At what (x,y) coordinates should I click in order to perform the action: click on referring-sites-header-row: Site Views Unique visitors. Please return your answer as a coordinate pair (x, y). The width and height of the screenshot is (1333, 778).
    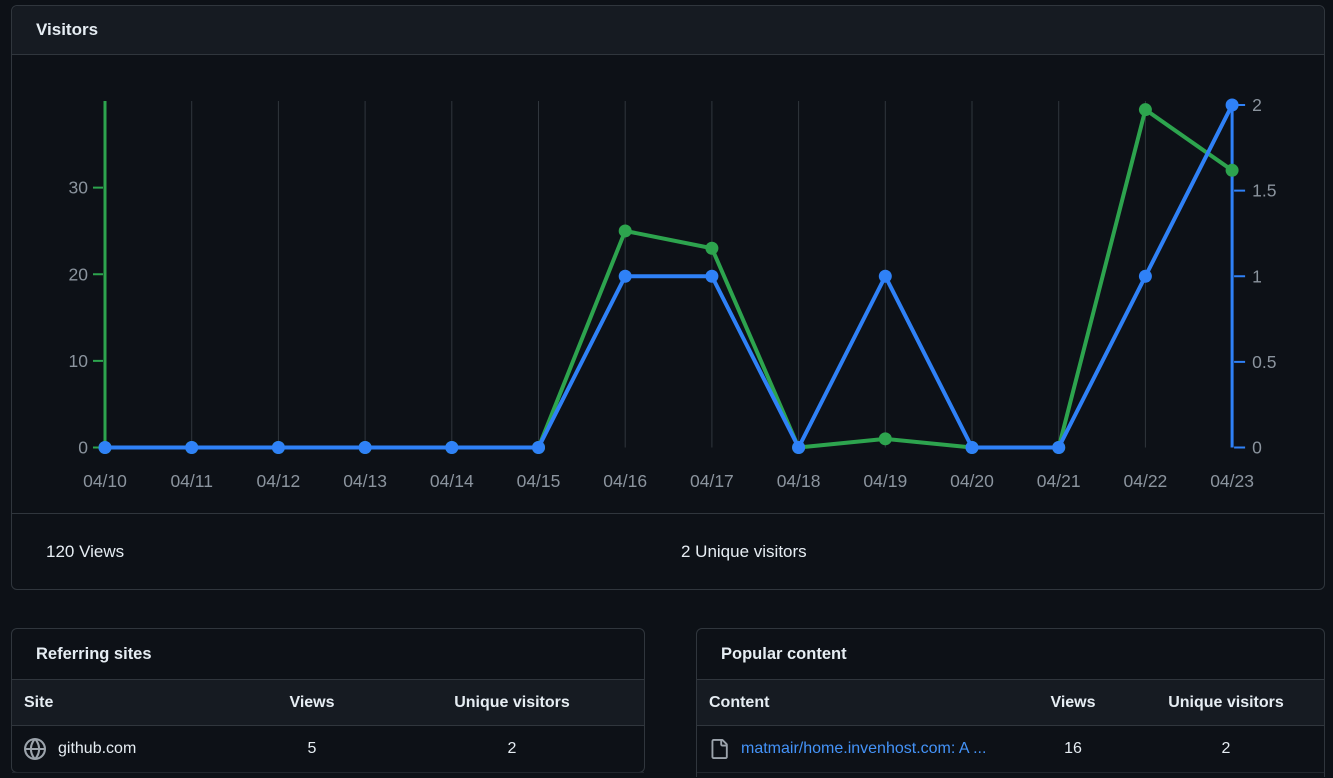
    Looking at the image, I should click on (328, 703).